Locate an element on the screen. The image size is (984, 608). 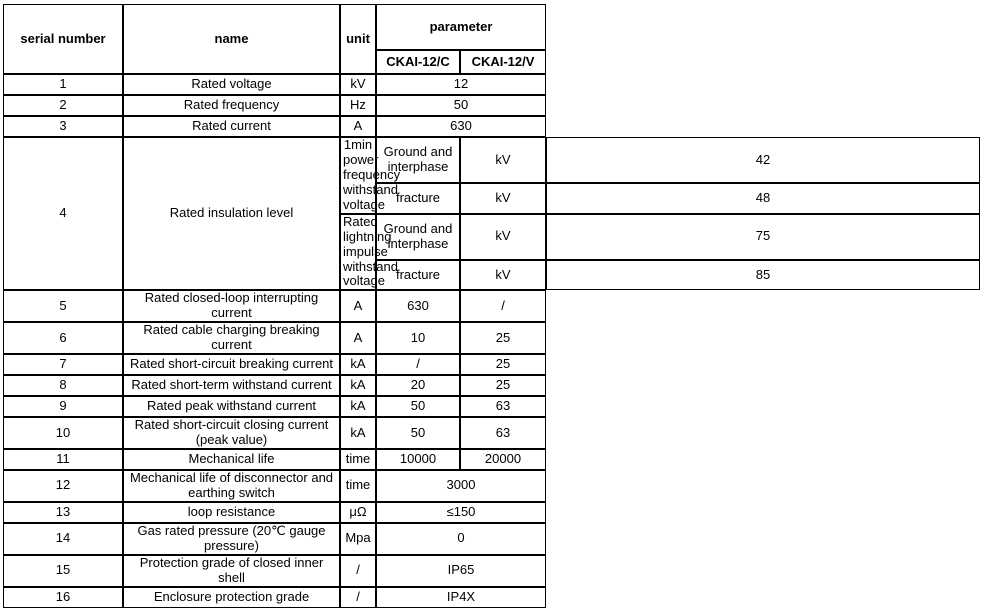
column-header-model-ckai-12-v: CKAI-12/V is located at coordinates (503, 62).